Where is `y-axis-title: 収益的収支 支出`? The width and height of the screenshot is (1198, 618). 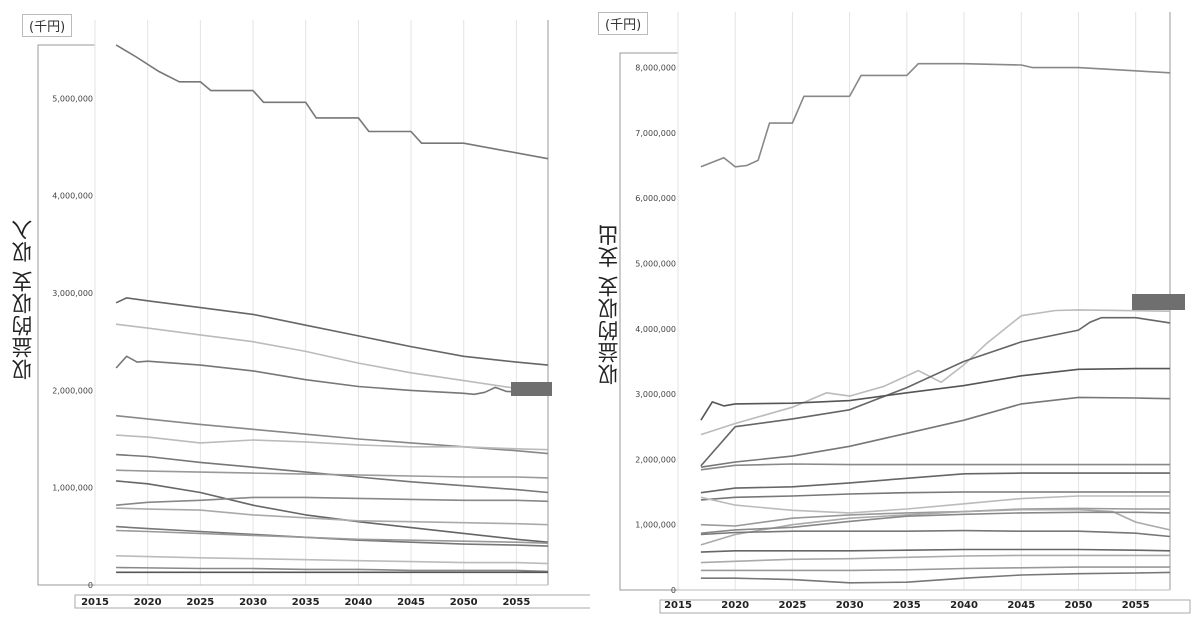
y-axis-title: 収益的収支 支出 is located at coordinates (609, 304).